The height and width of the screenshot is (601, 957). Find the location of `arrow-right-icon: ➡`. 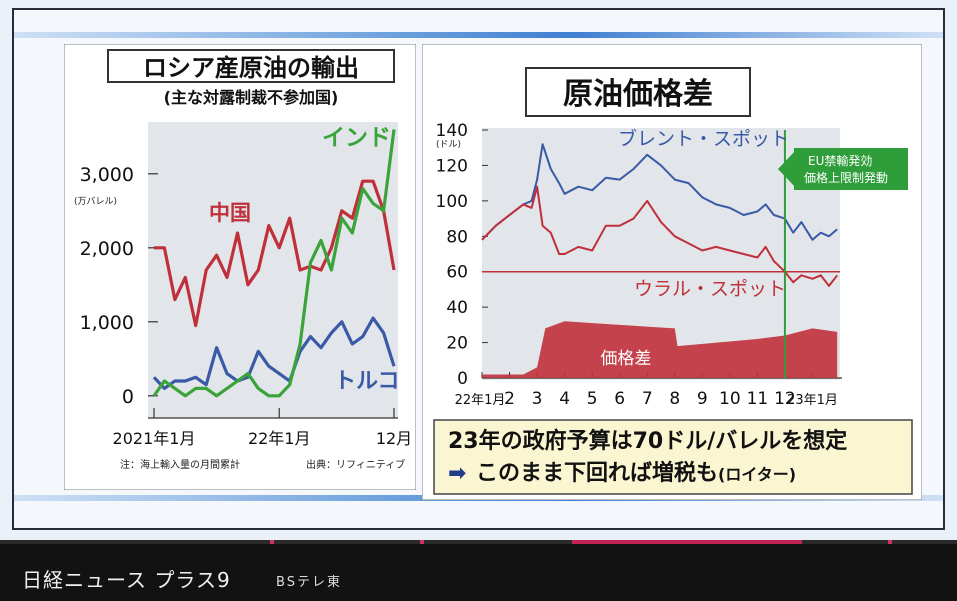

arrow-right-icon: ➡ is located at coordinates (457, 473).